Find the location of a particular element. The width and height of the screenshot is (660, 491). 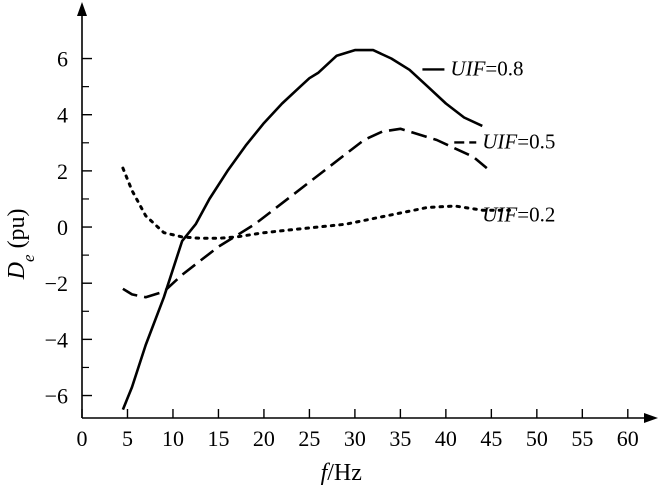

x-tick-label: 35 is located at coordinates (400, 438).